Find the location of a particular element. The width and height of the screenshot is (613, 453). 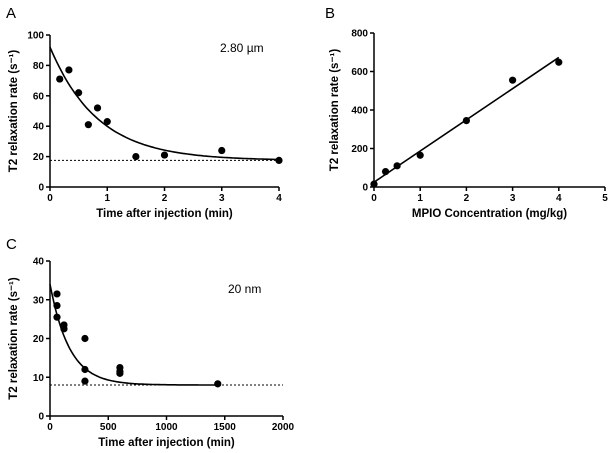

size-annotation: 2.80 µm is located at coordinates (242, 48).